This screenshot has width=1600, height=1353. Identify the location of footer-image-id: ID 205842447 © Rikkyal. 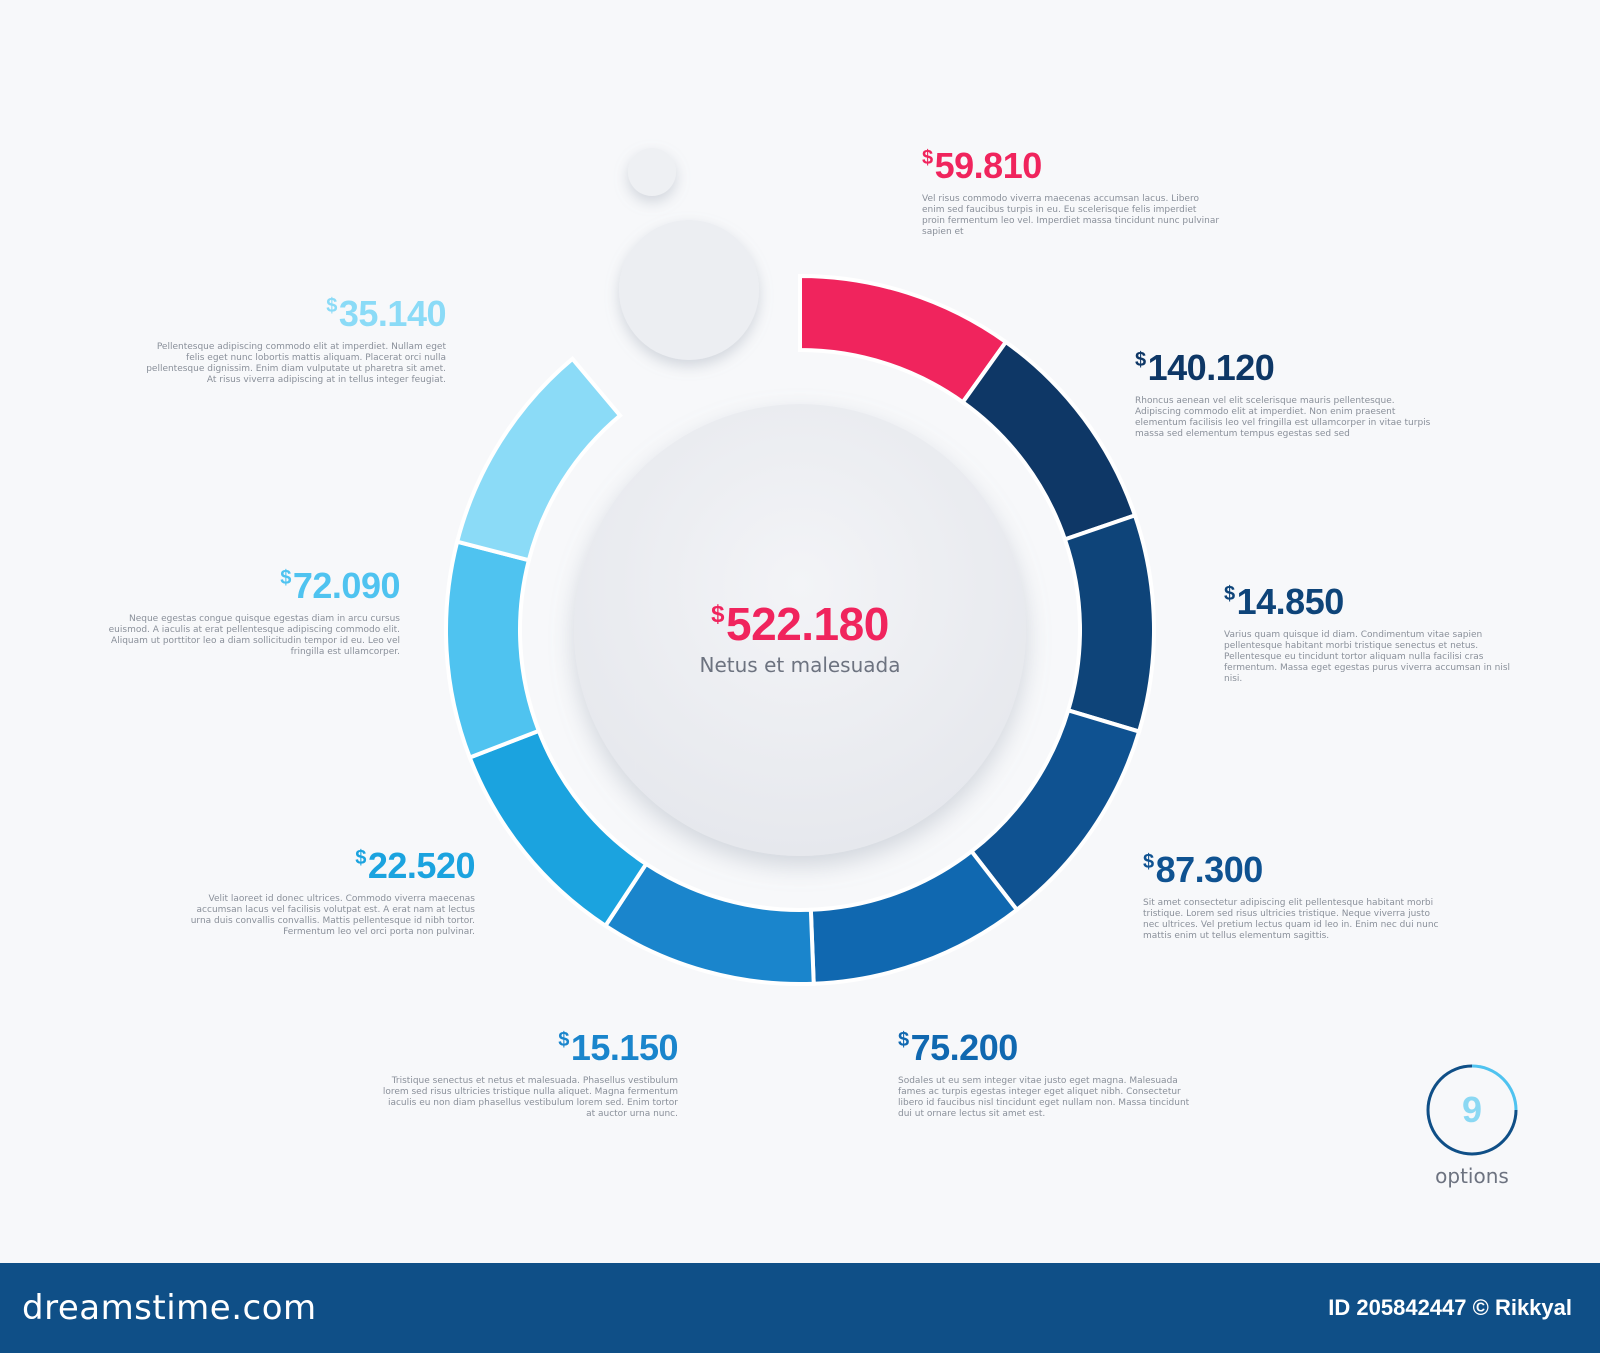
(1450, 1307).